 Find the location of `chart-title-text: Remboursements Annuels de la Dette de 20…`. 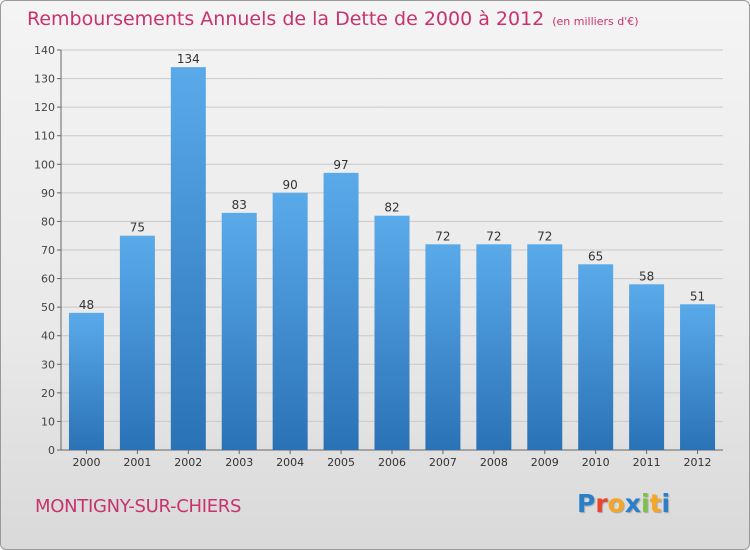

chart-title-text: Remboursements Annuels de la Dette de 20… is located at coordinates (286, 19).